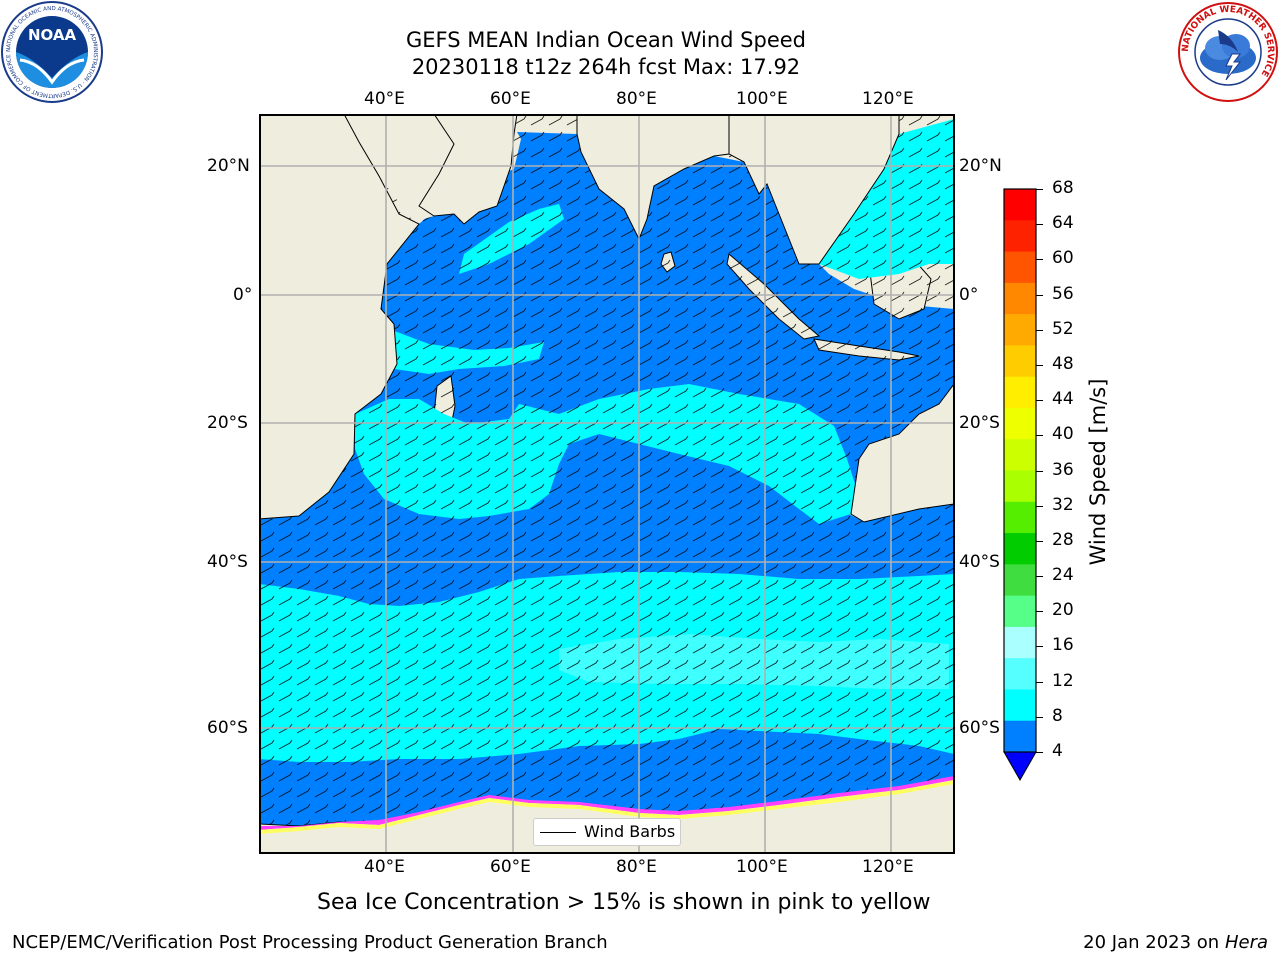  I want to click on lat-label-right-40s: 40°S, so click(979, 562).